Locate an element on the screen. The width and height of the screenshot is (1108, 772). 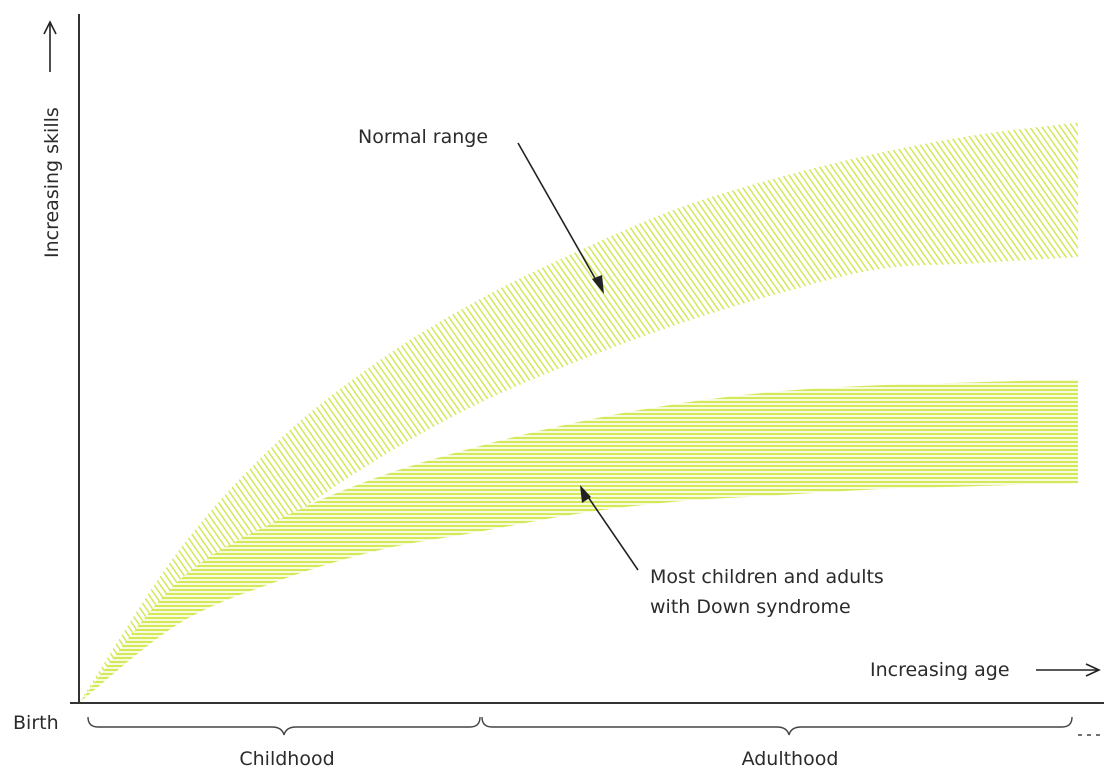
segment-label-adulthood: Adulthood is located at coordinates (790, 759).